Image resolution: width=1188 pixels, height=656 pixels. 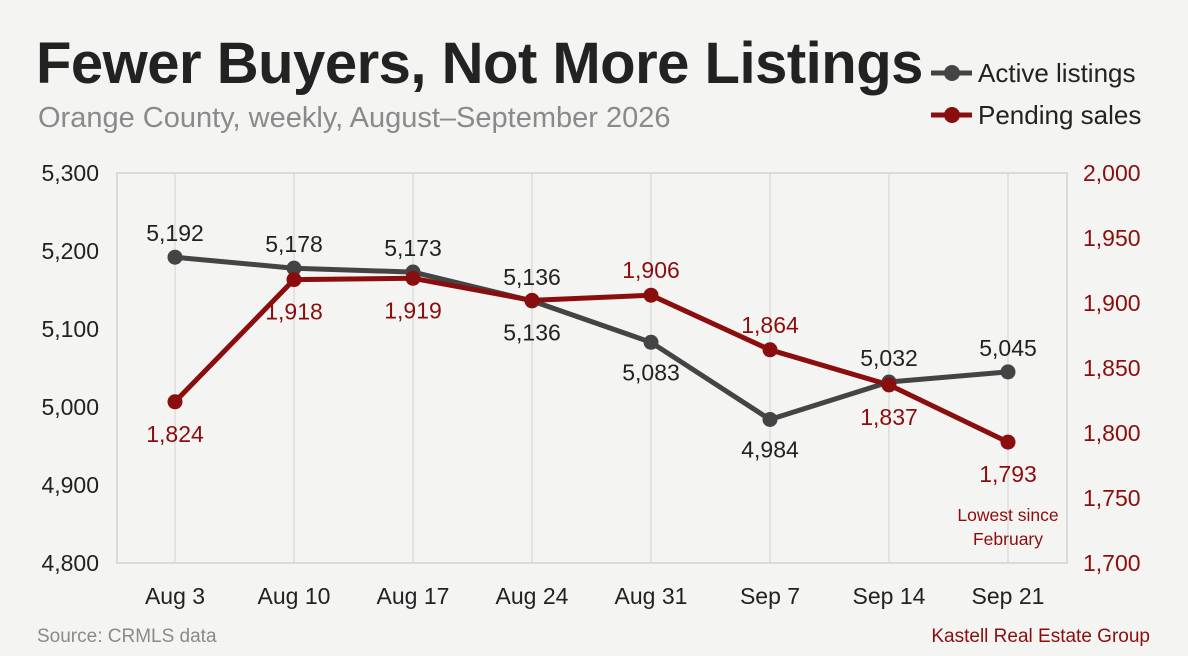 I want to click on data-label-pending-sales: 1,906, so click(x=651, y=270).